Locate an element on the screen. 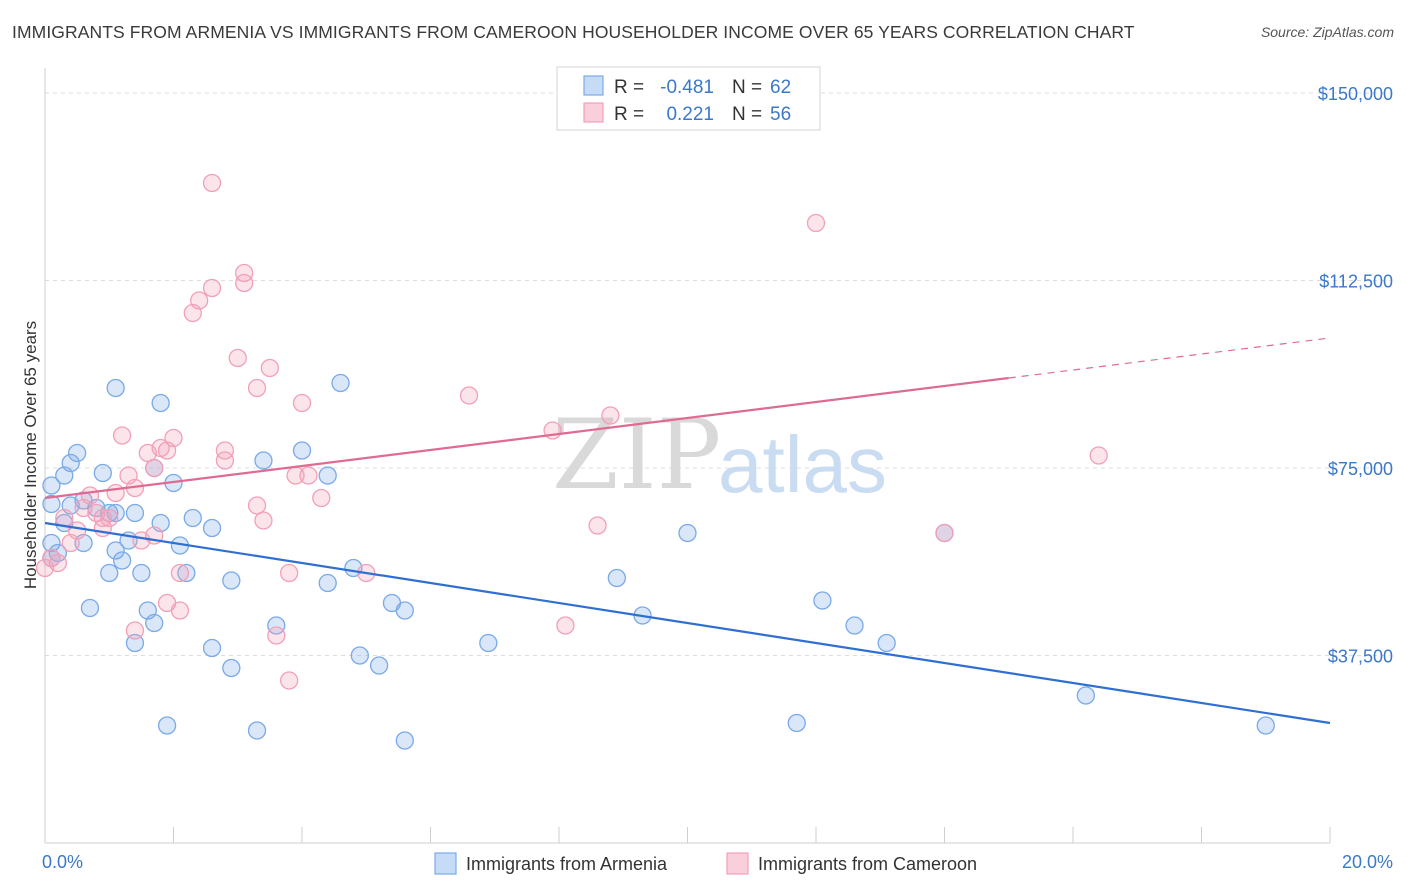 The image size is (1406, 892). legend-r-value-armenia: -0.481 is located at coordinates (687, 87).